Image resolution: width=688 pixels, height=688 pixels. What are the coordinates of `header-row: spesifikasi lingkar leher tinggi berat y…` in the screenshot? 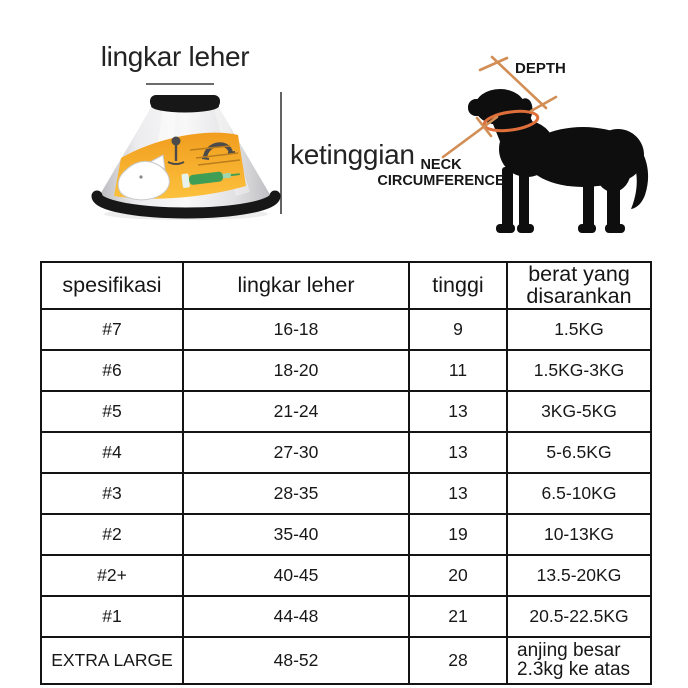 It's located at (346, 285).